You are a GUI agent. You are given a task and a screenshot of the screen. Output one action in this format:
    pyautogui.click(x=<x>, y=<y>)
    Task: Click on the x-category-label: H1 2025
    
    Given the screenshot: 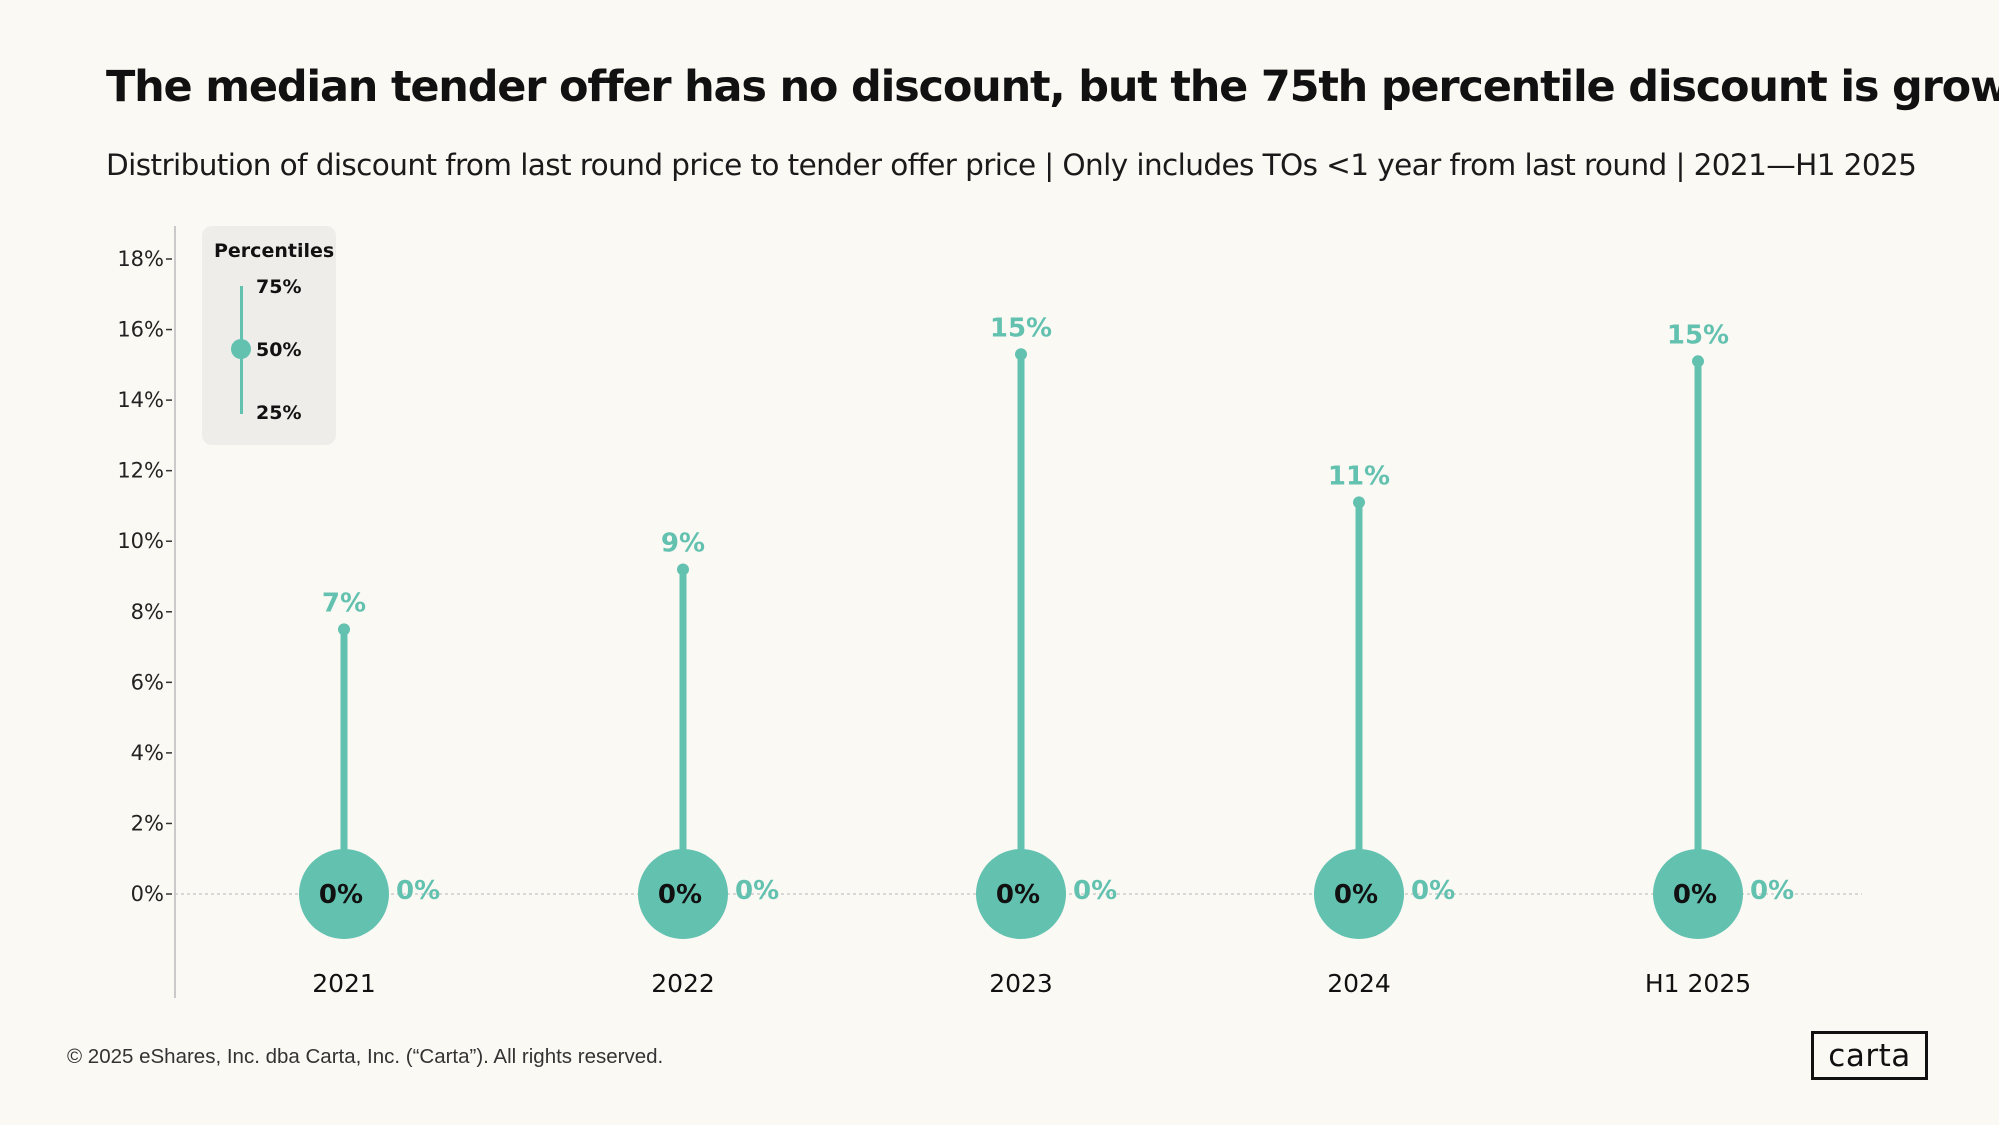 What is the action you would take?
    pyautogui.click(x=1698, y=983)
    